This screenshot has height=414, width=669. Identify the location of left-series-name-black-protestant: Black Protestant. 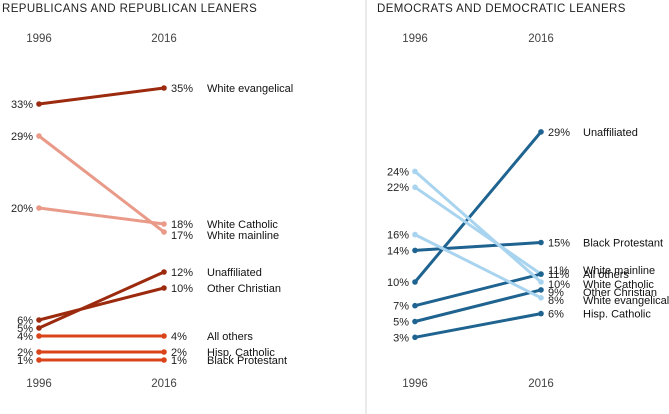
(247, 361).